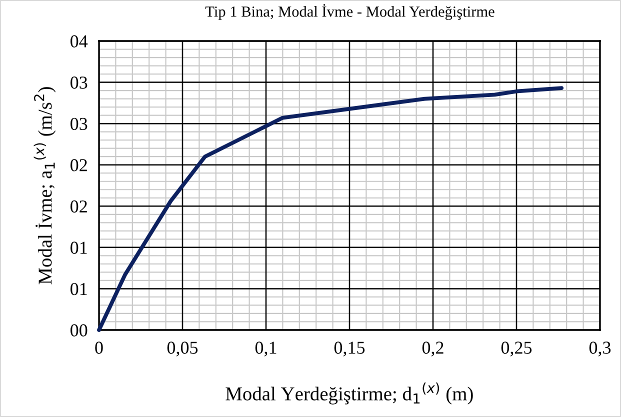  Describe the element at coordinates (433, 349) in the screenshot. I see `x-tick-label: 0,2` at that location.